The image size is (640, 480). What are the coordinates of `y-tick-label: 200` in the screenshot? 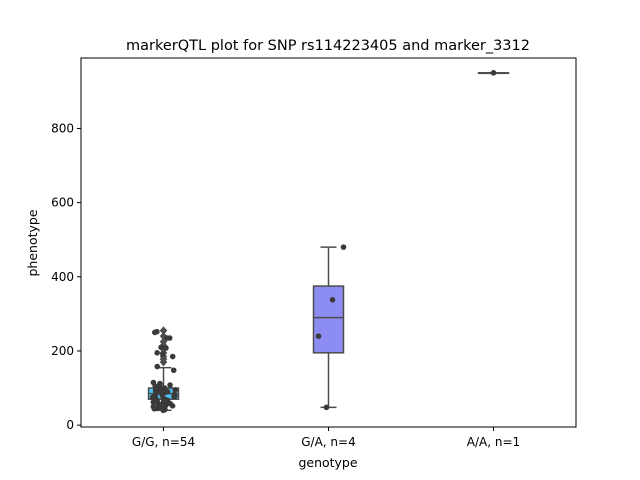 It's located at (62, 351).